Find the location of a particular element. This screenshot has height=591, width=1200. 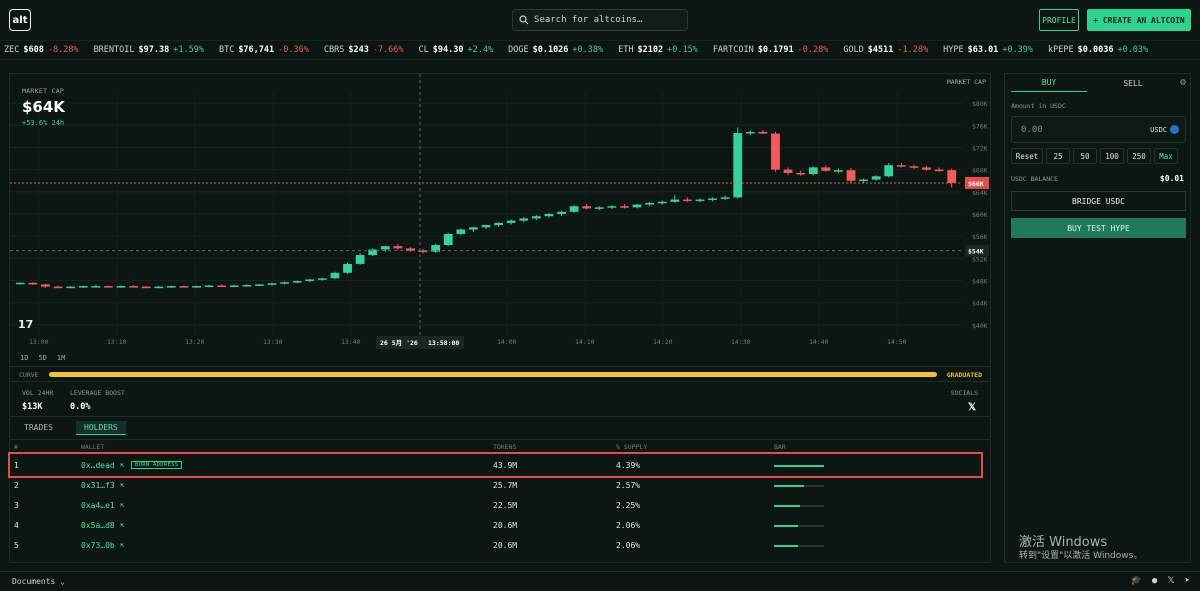

max-button: Max is located at coordinates (1166, 156).